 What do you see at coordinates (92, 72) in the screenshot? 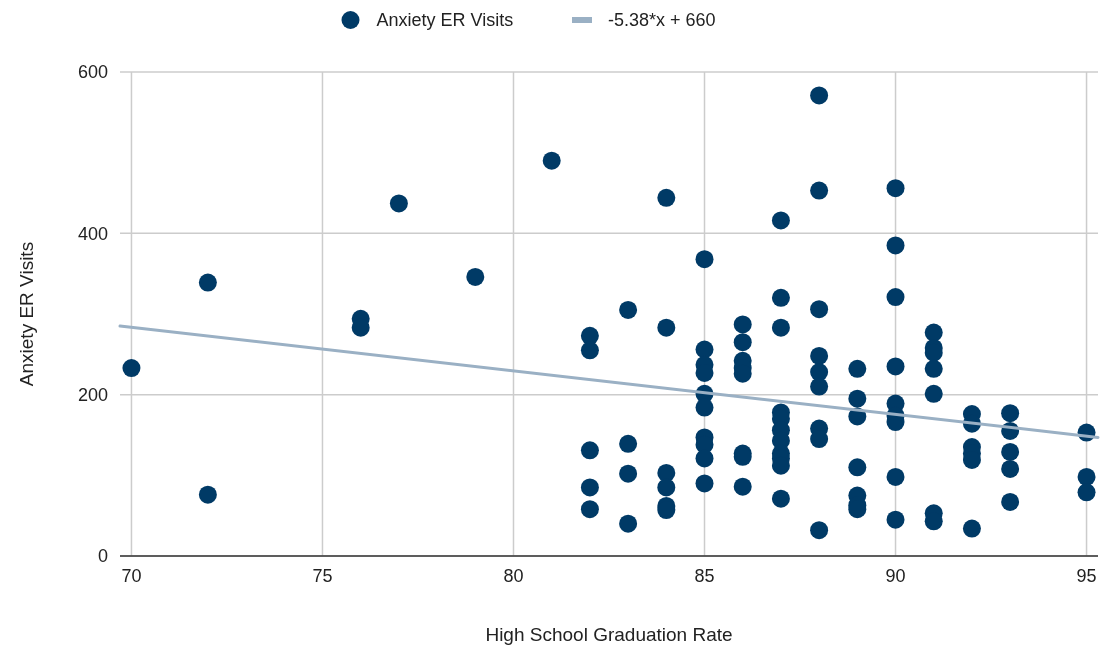
I see `y-tick-label: 600` at bounding box center [92, 72].